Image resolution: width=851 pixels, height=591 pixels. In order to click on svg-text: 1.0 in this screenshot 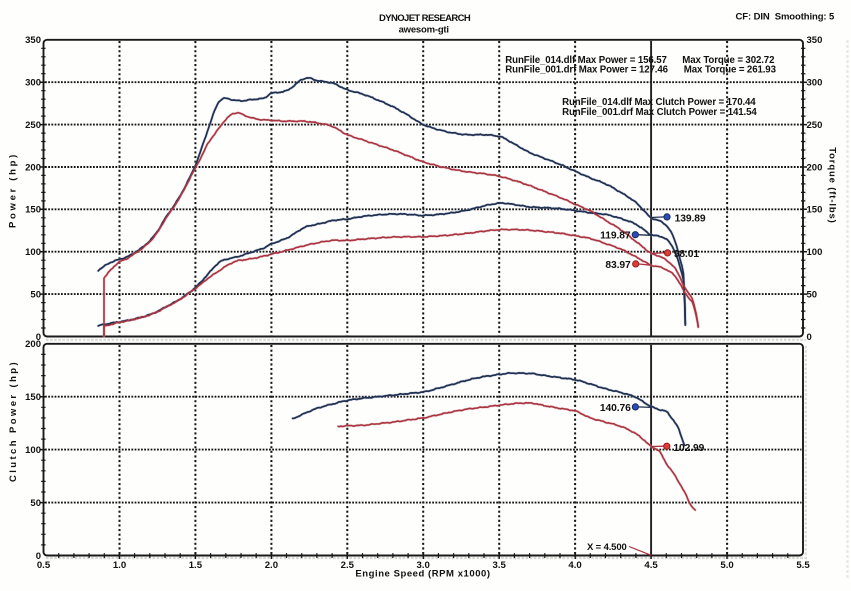, I will do `click(119, 565)`.